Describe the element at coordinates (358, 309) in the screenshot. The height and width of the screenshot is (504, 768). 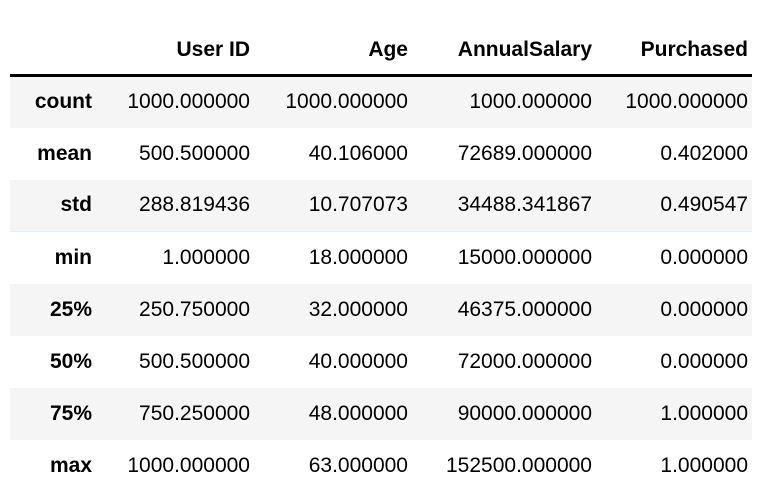
I see `table-cell: 32.000000` at that location.